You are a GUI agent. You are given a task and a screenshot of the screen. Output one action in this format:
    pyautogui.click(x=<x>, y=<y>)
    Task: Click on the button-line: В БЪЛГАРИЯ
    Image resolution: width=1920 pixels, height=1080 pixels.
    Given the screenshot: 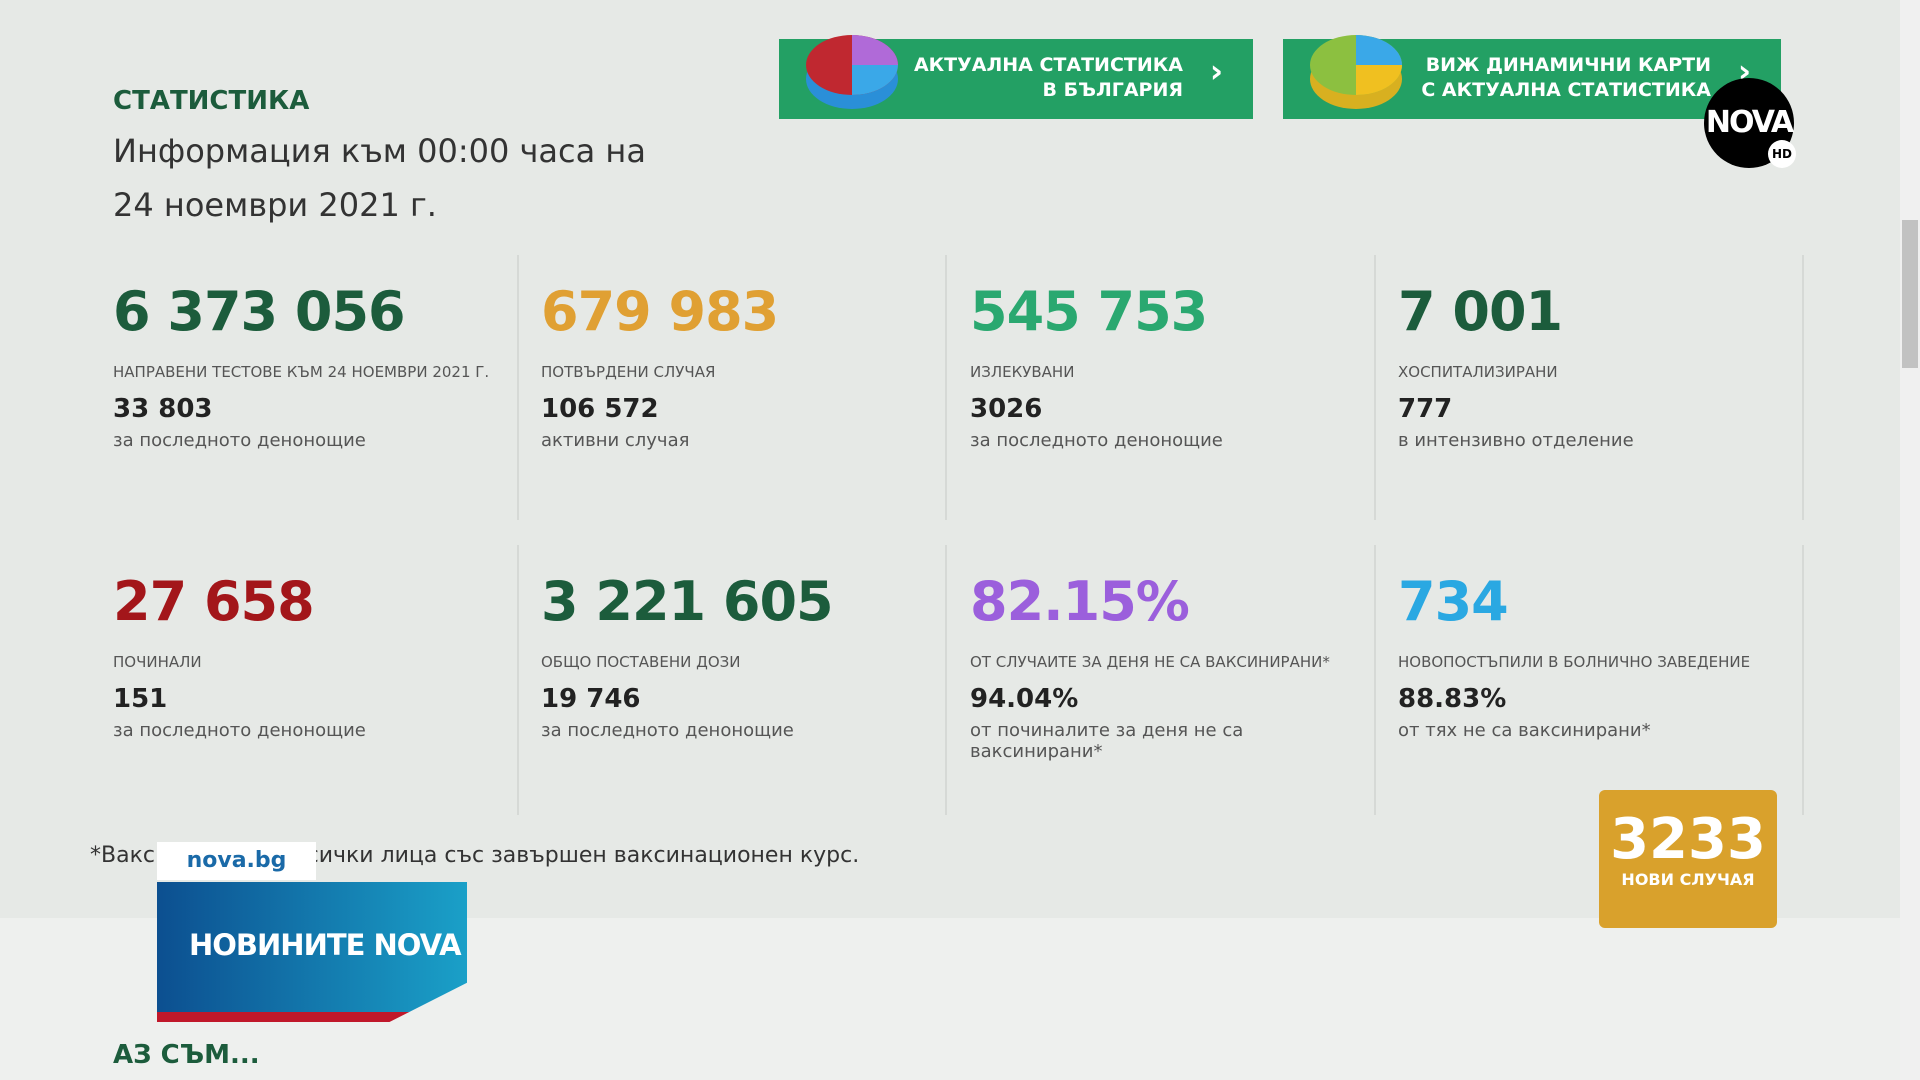 What is the action you would take?
    pyautogui.click(x=1112, y=90)
    